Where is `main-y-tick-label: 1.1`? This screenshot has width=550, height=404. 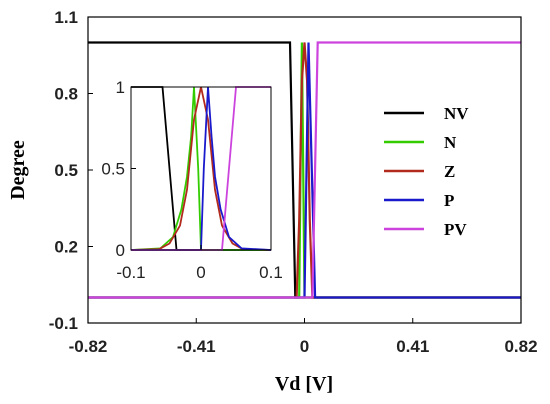 main-y-tick-label: 1.1 is located at coordinates (66, 17).